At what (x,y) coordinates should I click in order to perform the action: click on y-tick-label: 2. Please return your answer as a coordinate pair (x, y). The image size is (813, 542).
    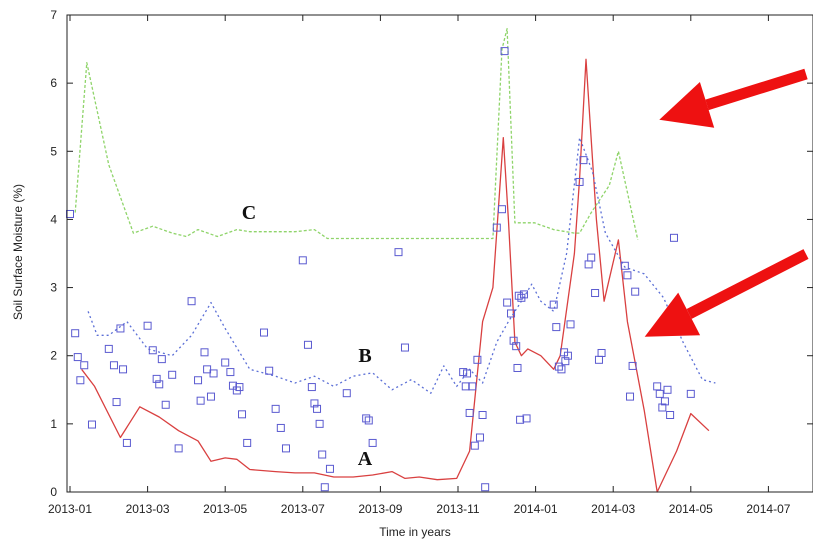
    Looking at the image, I should click on (53, 356).